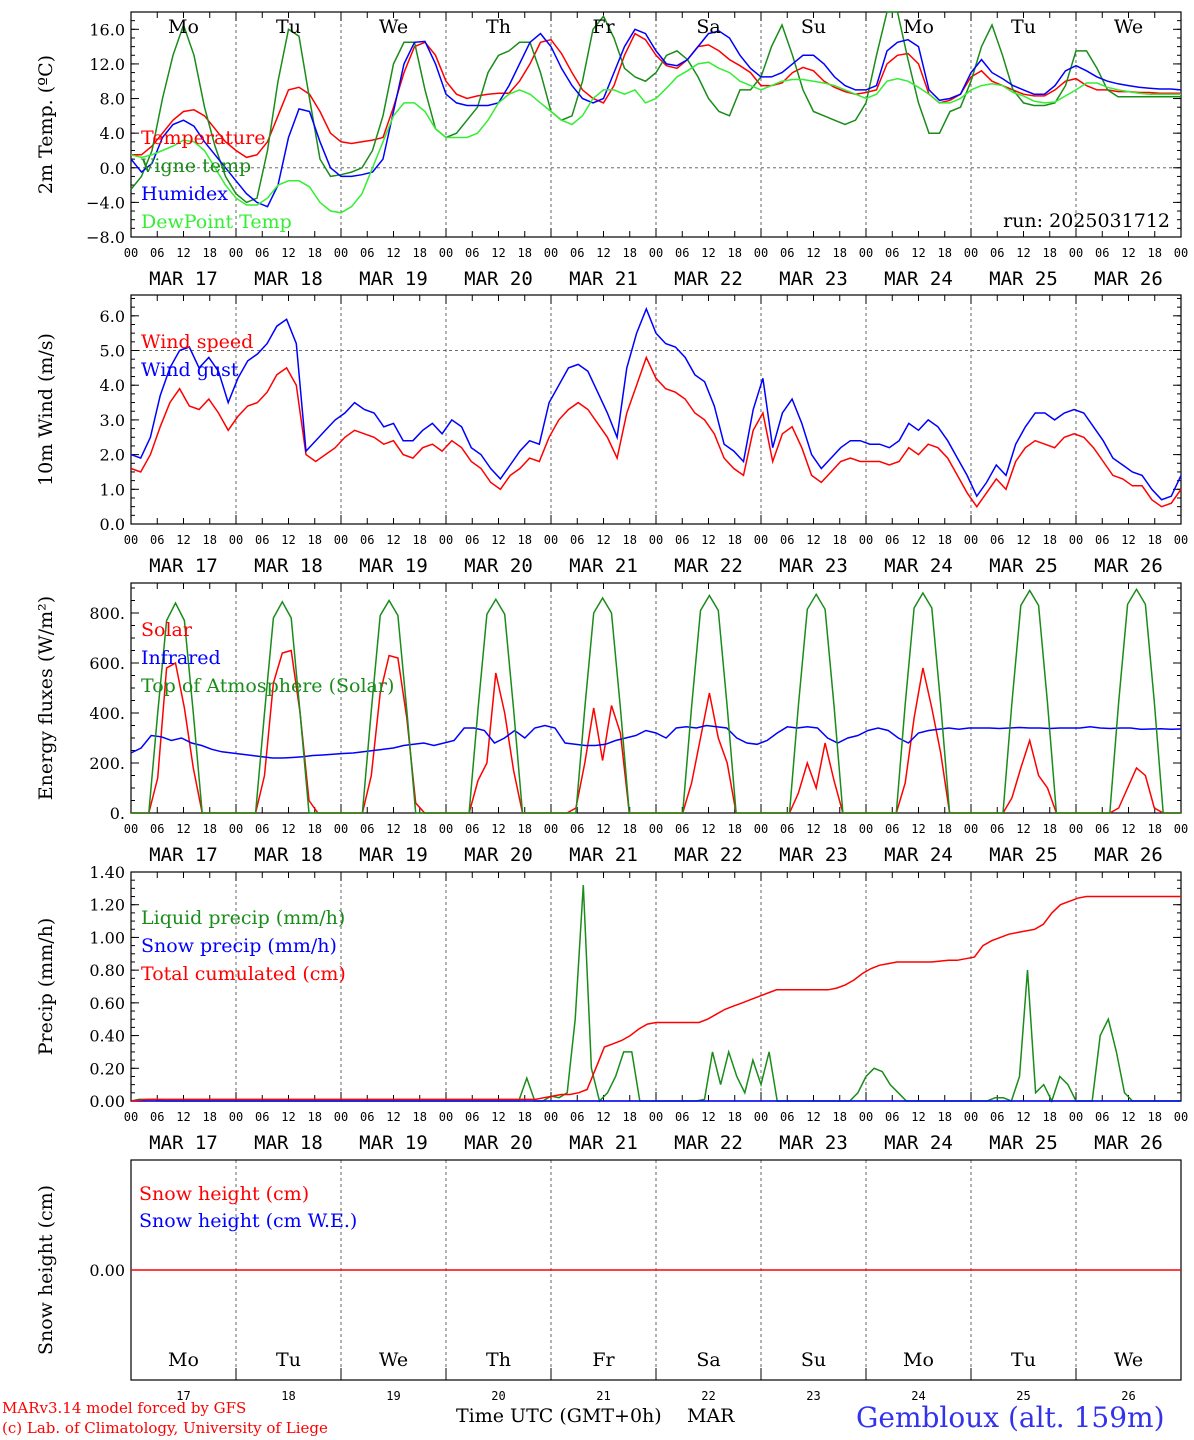 This screenshot has height=1440, width=1194. I want to click on y-tick-label: 4.0, so click(112, 385).